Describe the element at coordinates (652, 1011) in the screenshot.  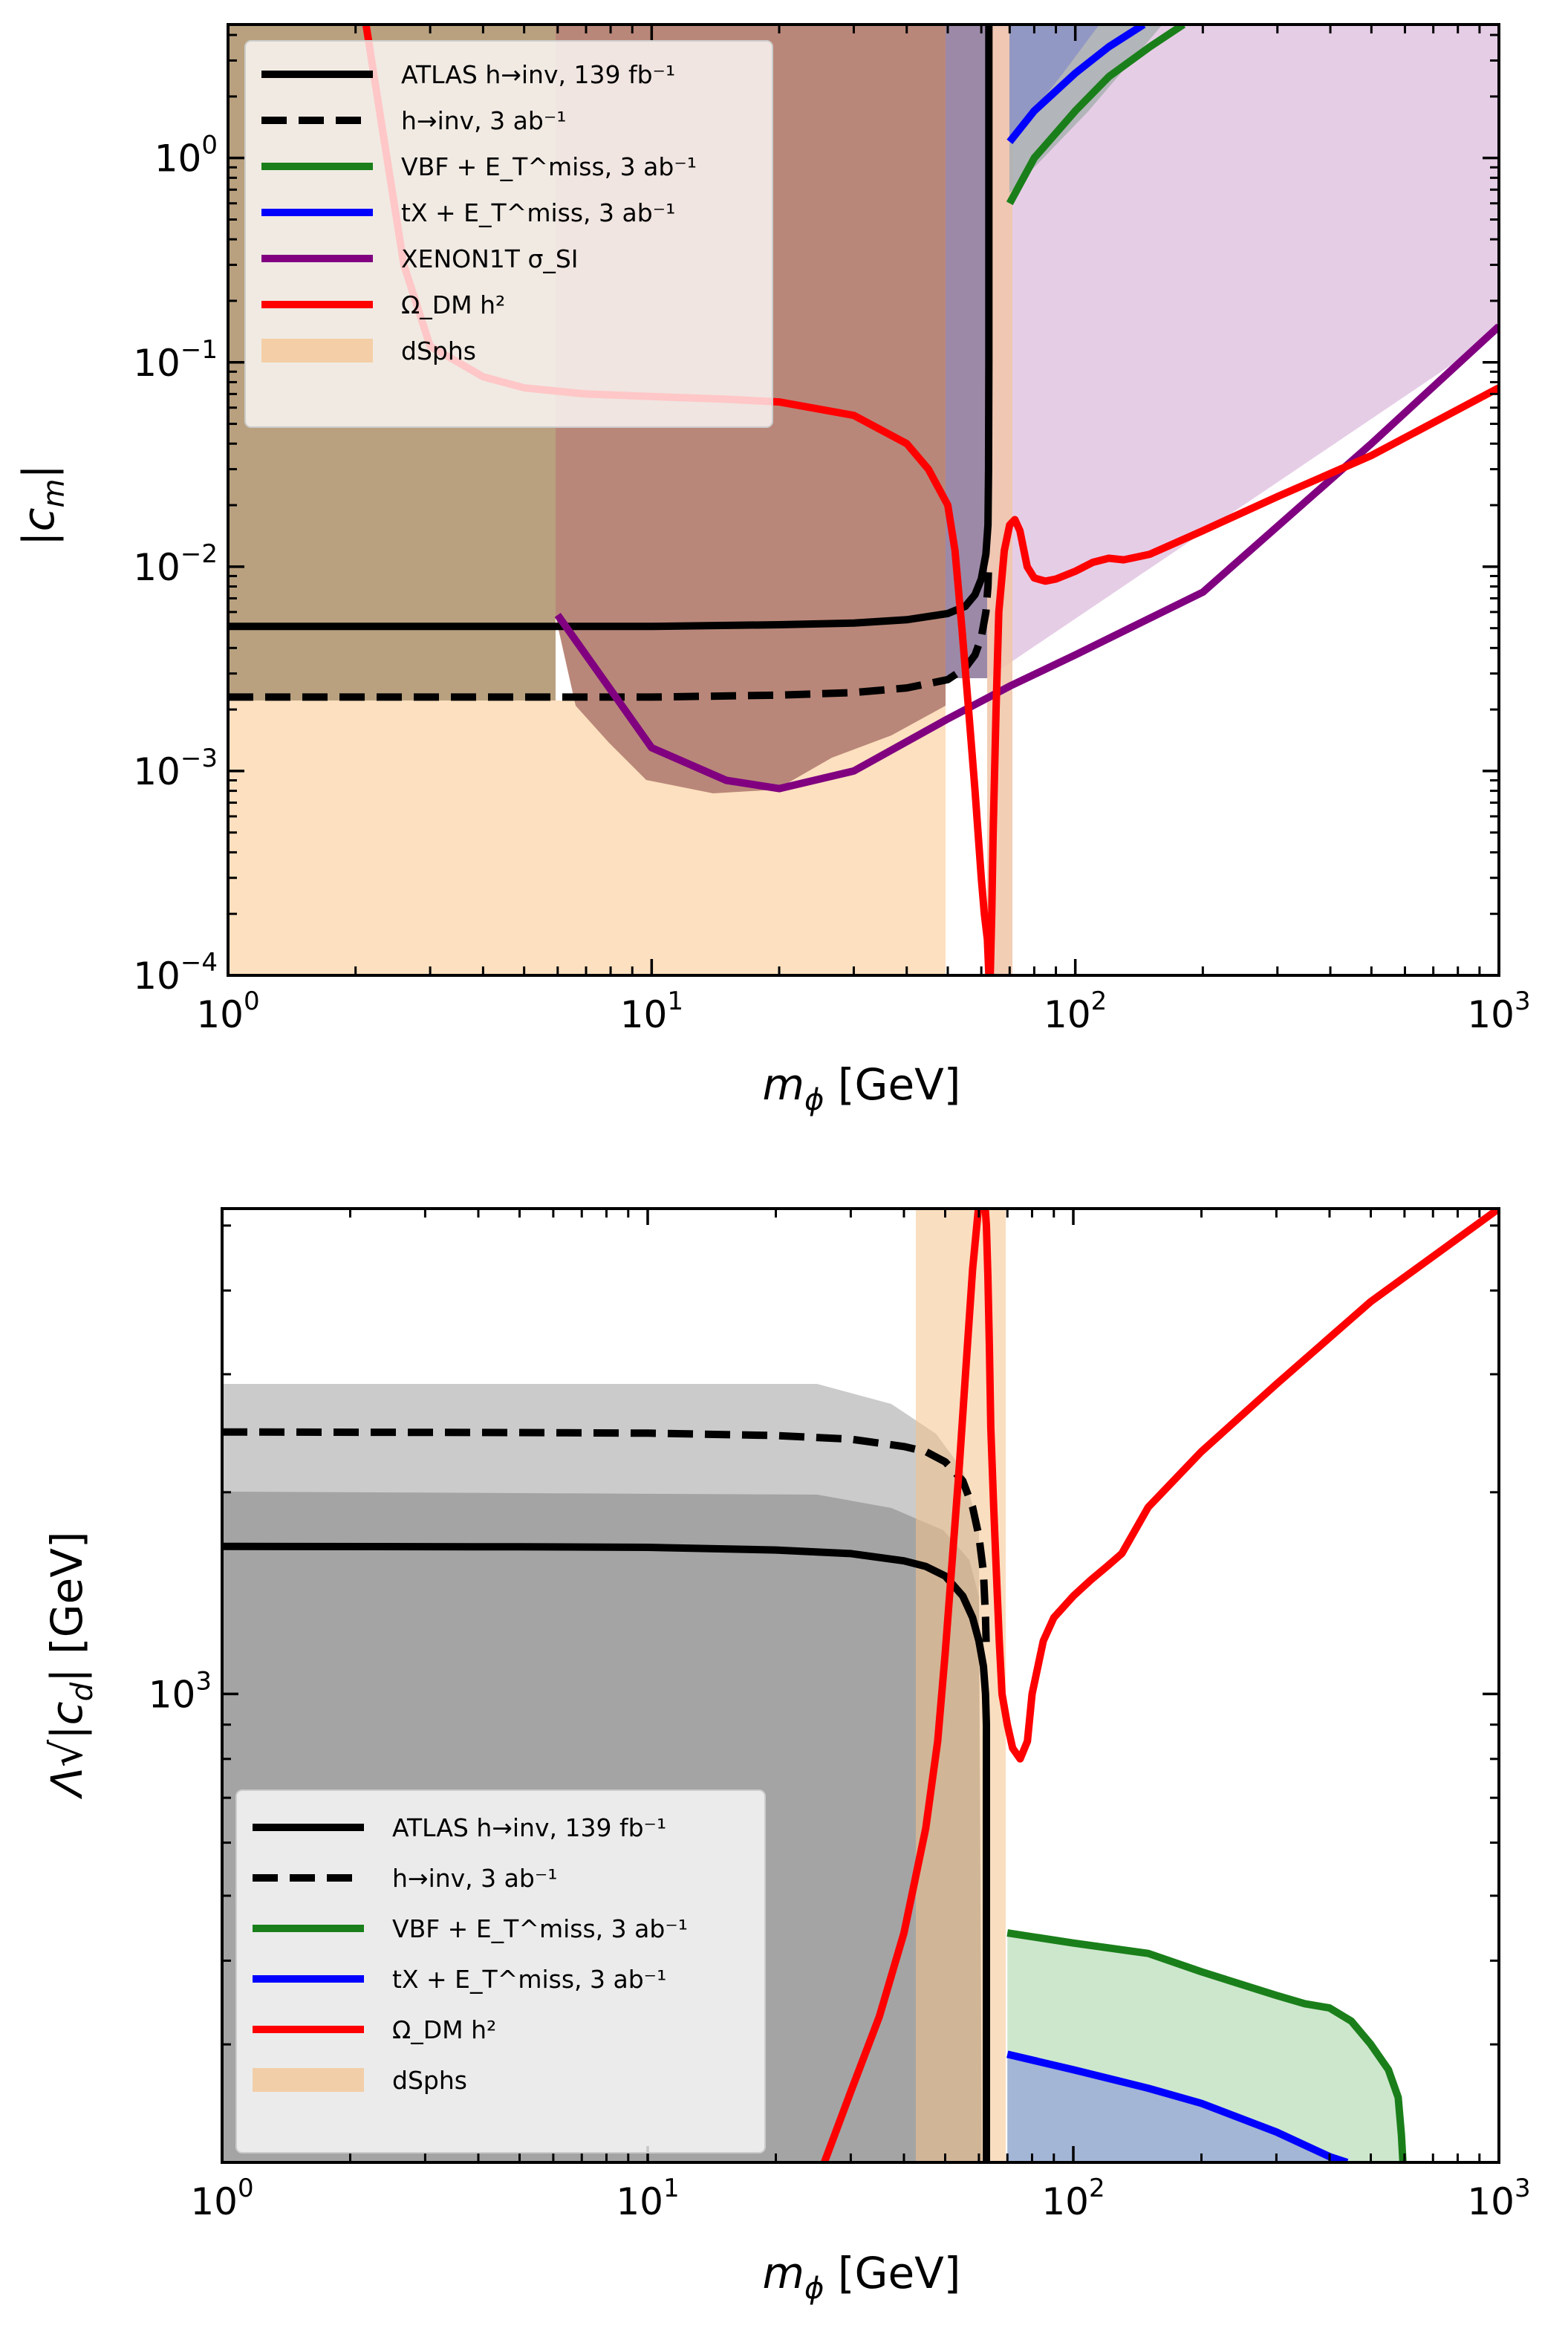
I see `top-x-tick-label: 10¹` at that location.